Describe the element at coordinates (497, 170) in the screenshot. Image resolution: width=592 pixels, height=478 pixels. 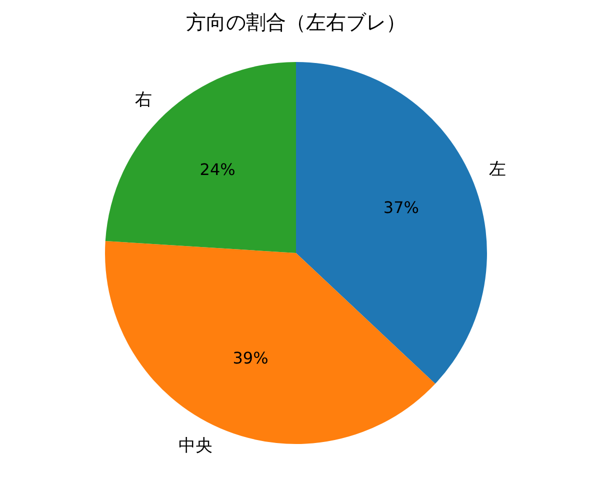
I see `slice-label: 左` at that location.